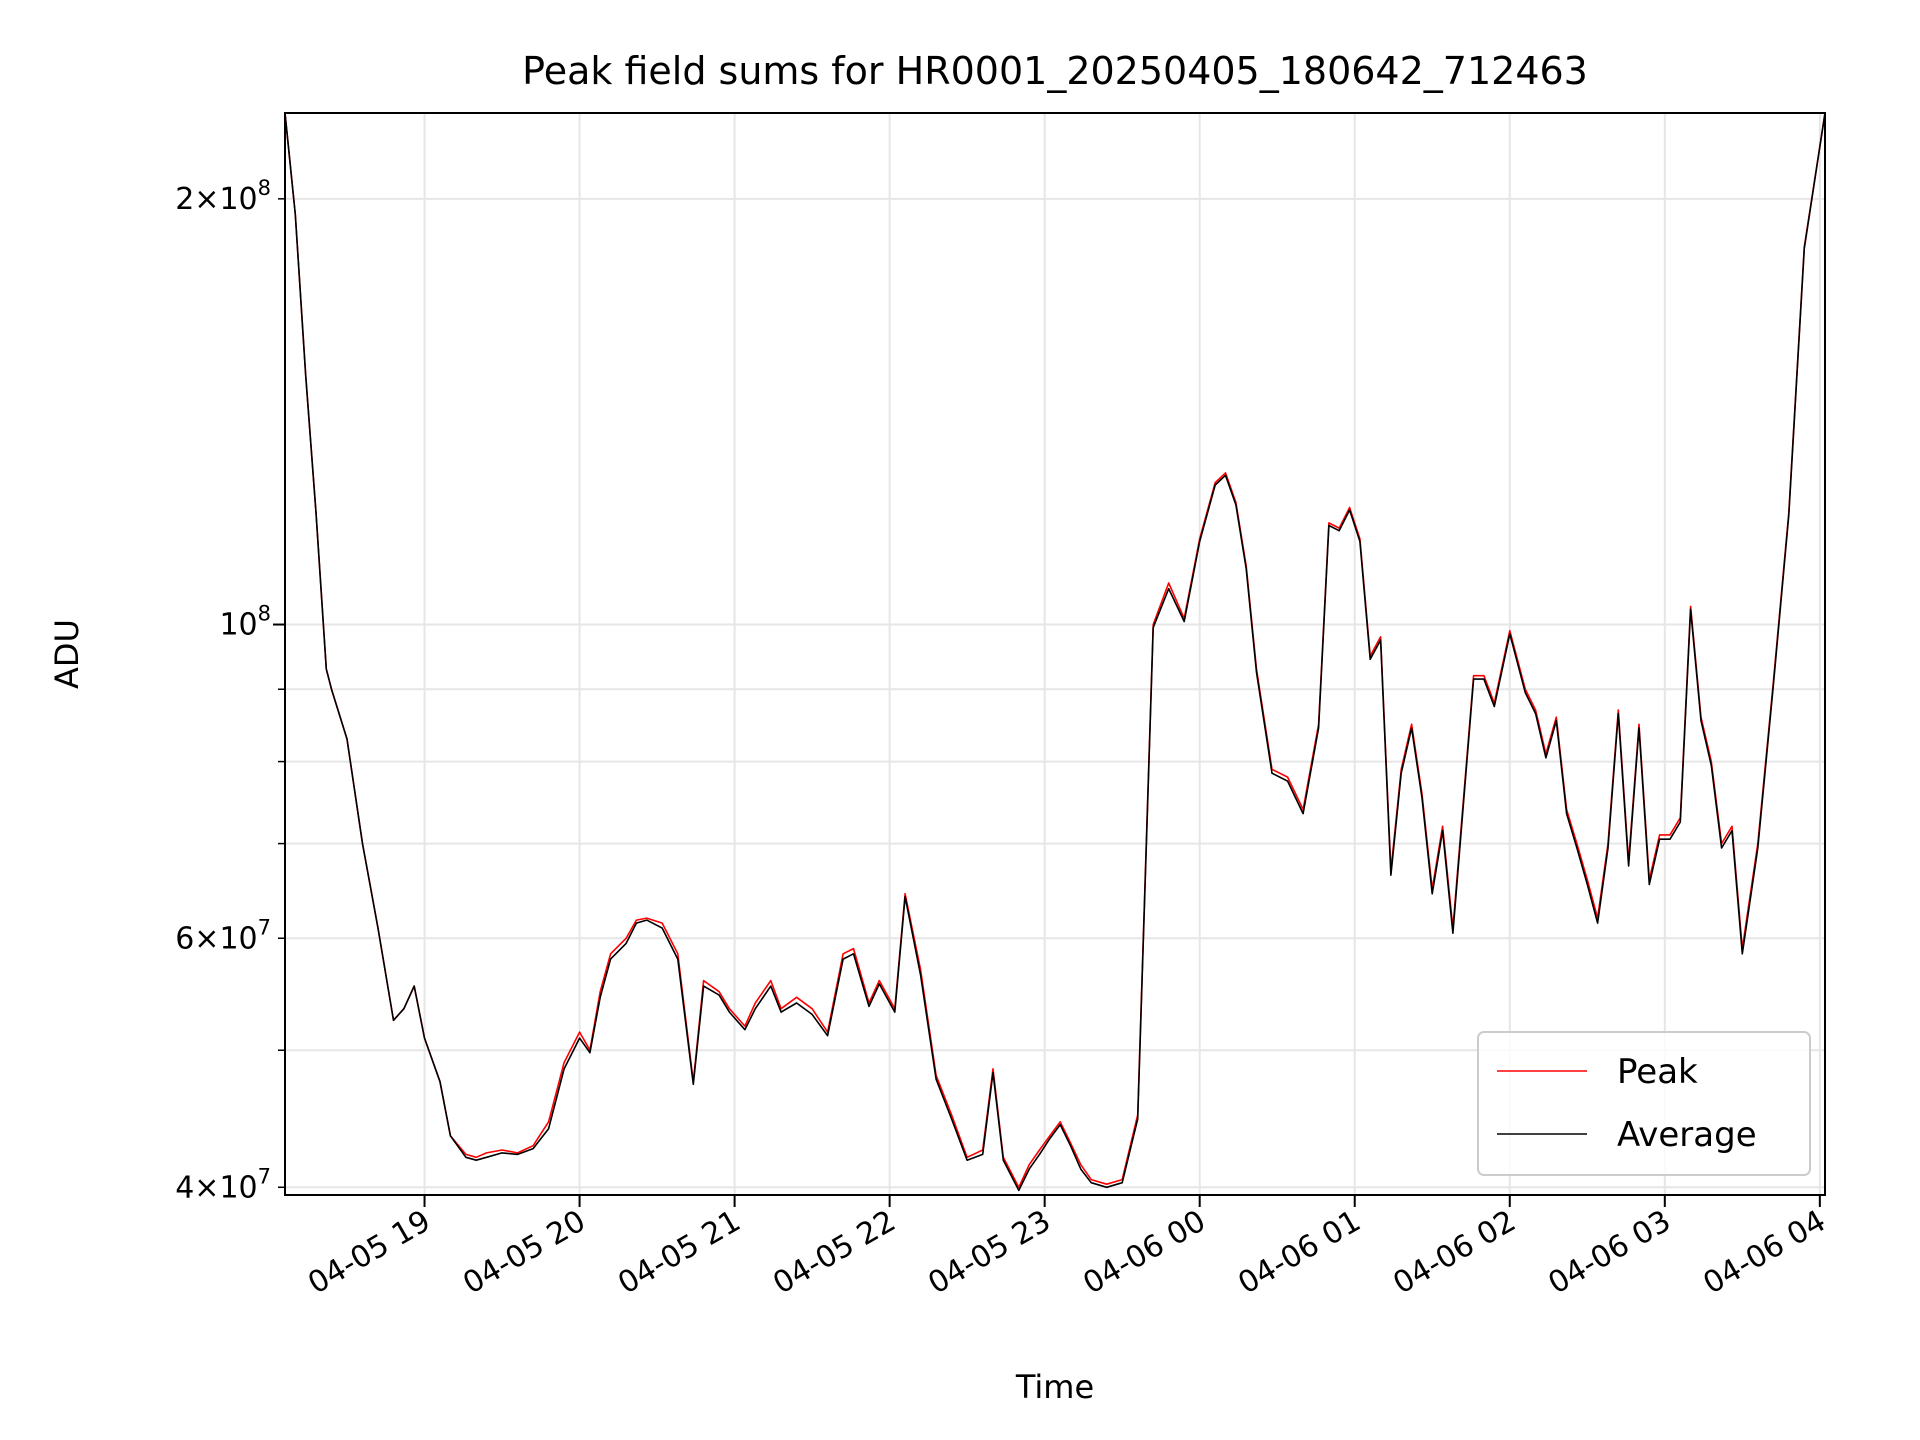 This screenshot has width=1920, height=1440. Describe the element at coordinates (264, 188) in the screenshot. I see `y-tick-exponent: 8` at that location.